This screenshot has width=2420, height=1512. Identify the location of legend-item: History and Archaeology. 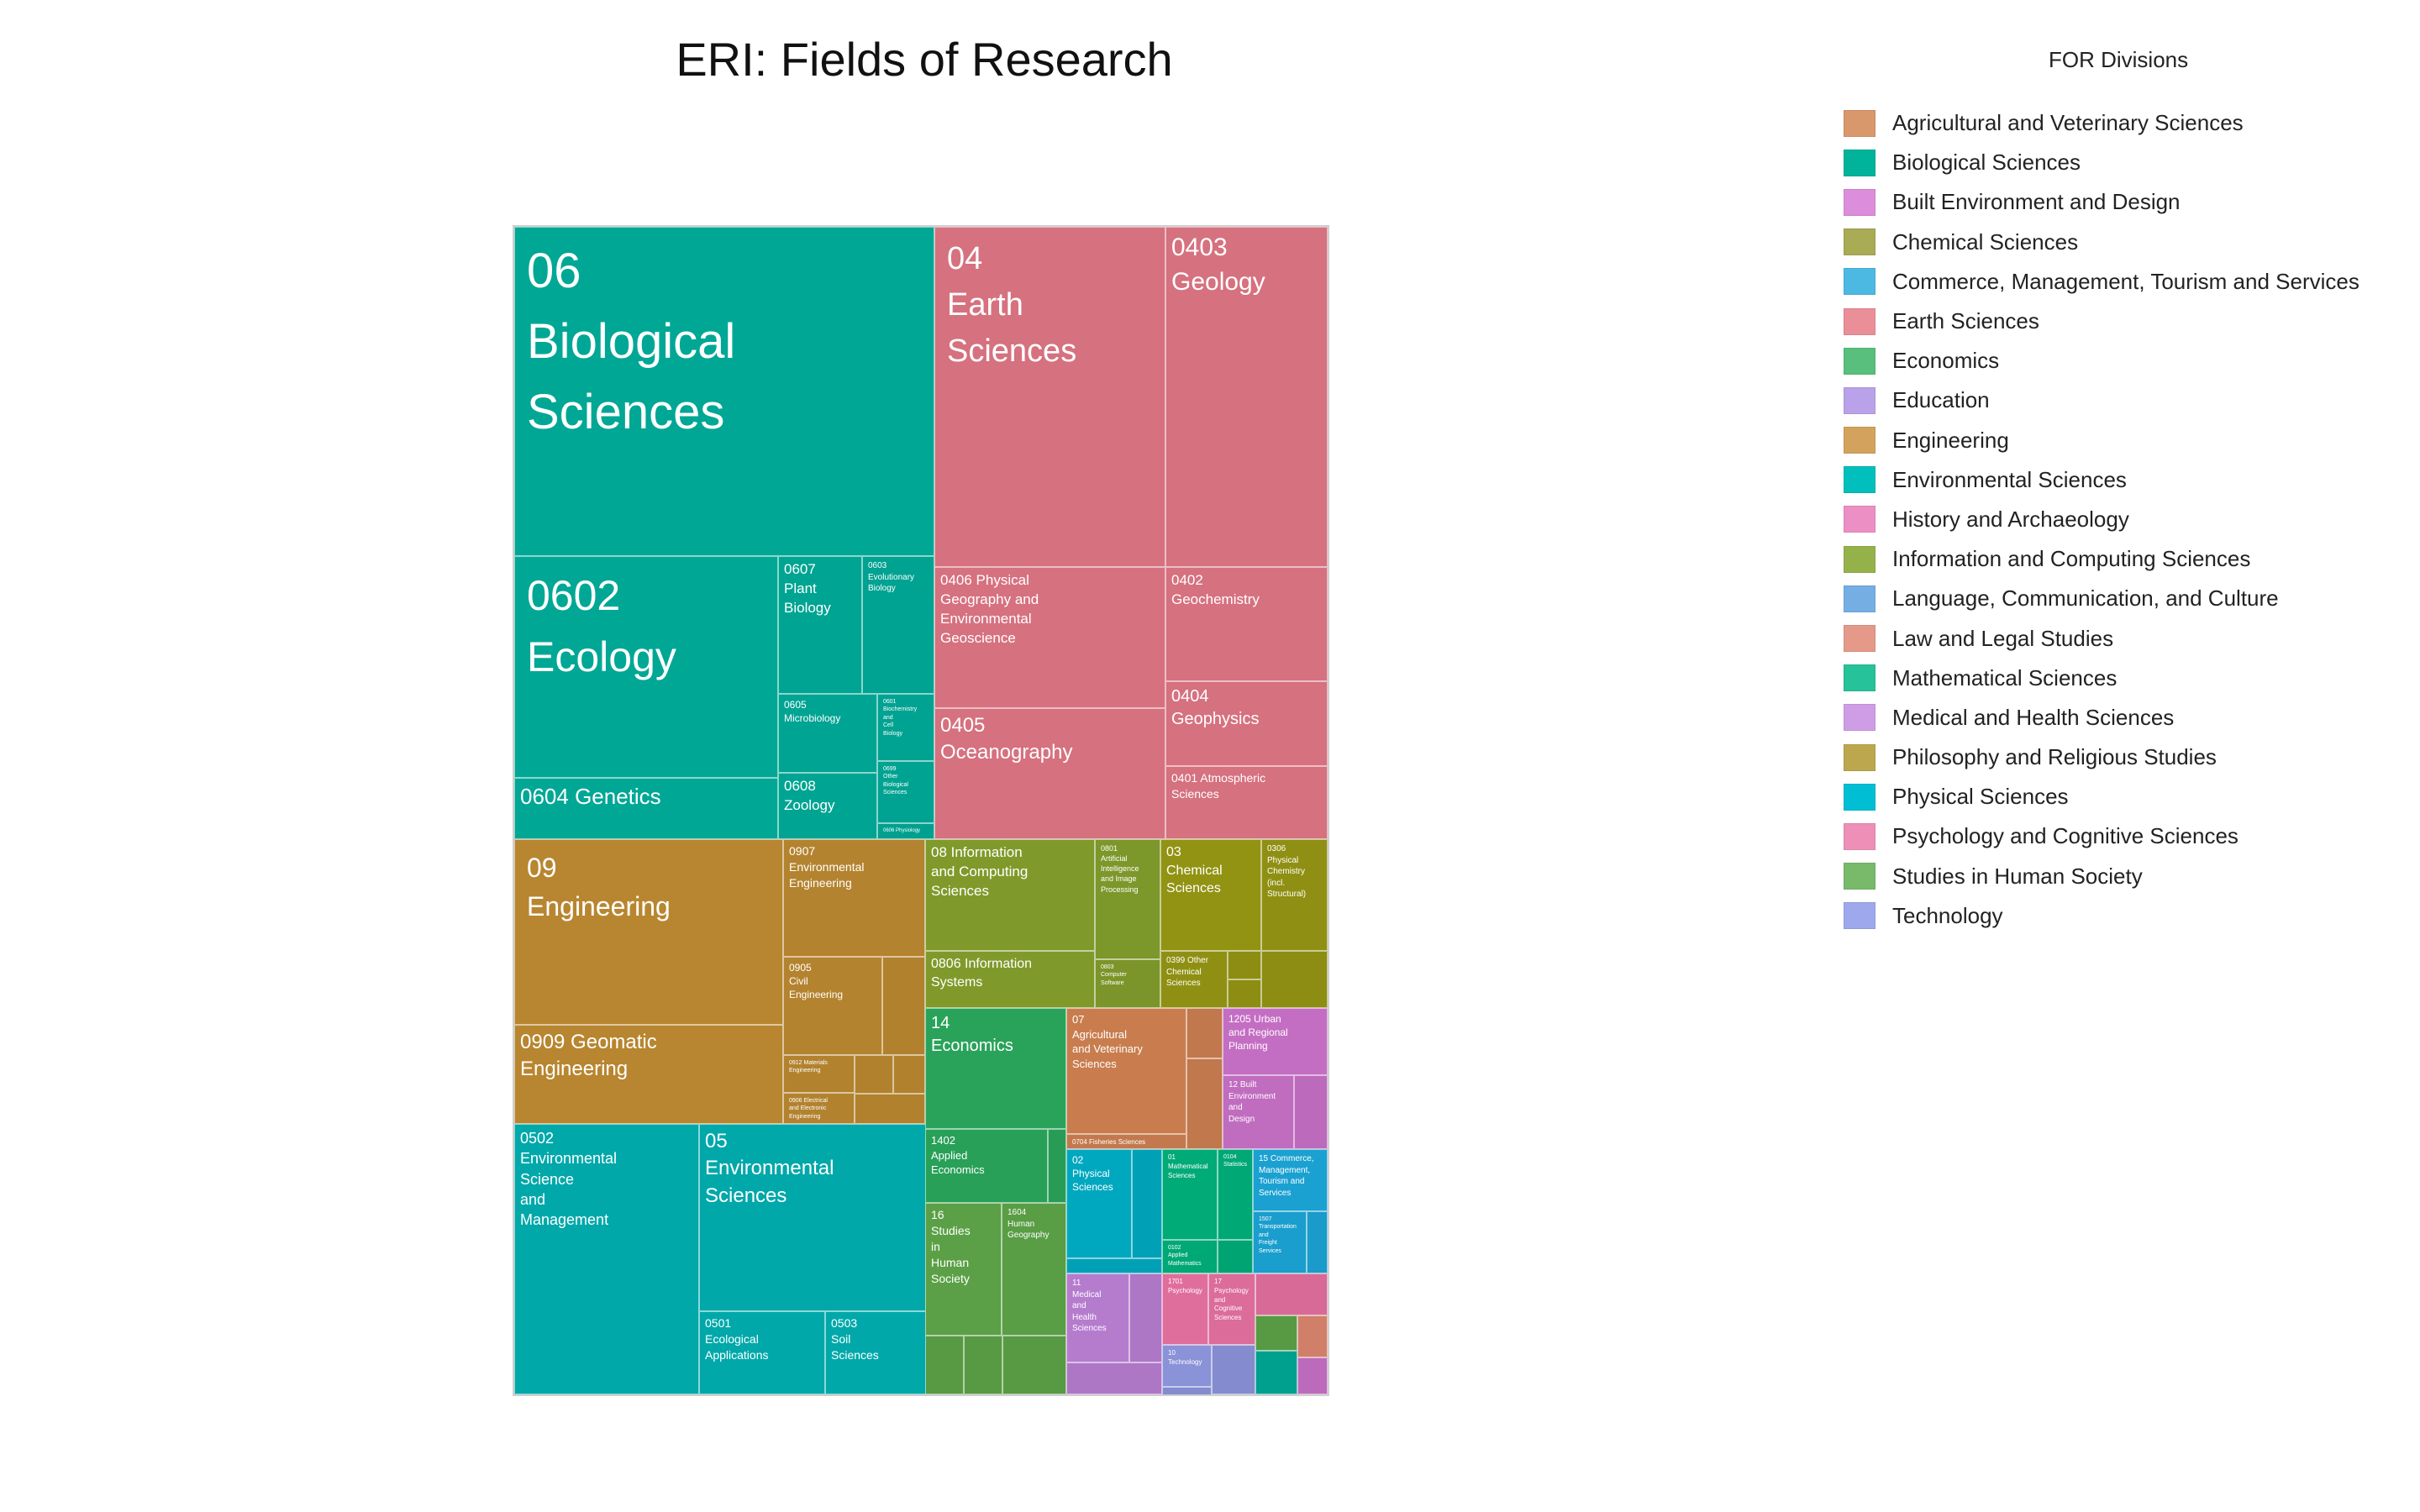
(2117, 519).